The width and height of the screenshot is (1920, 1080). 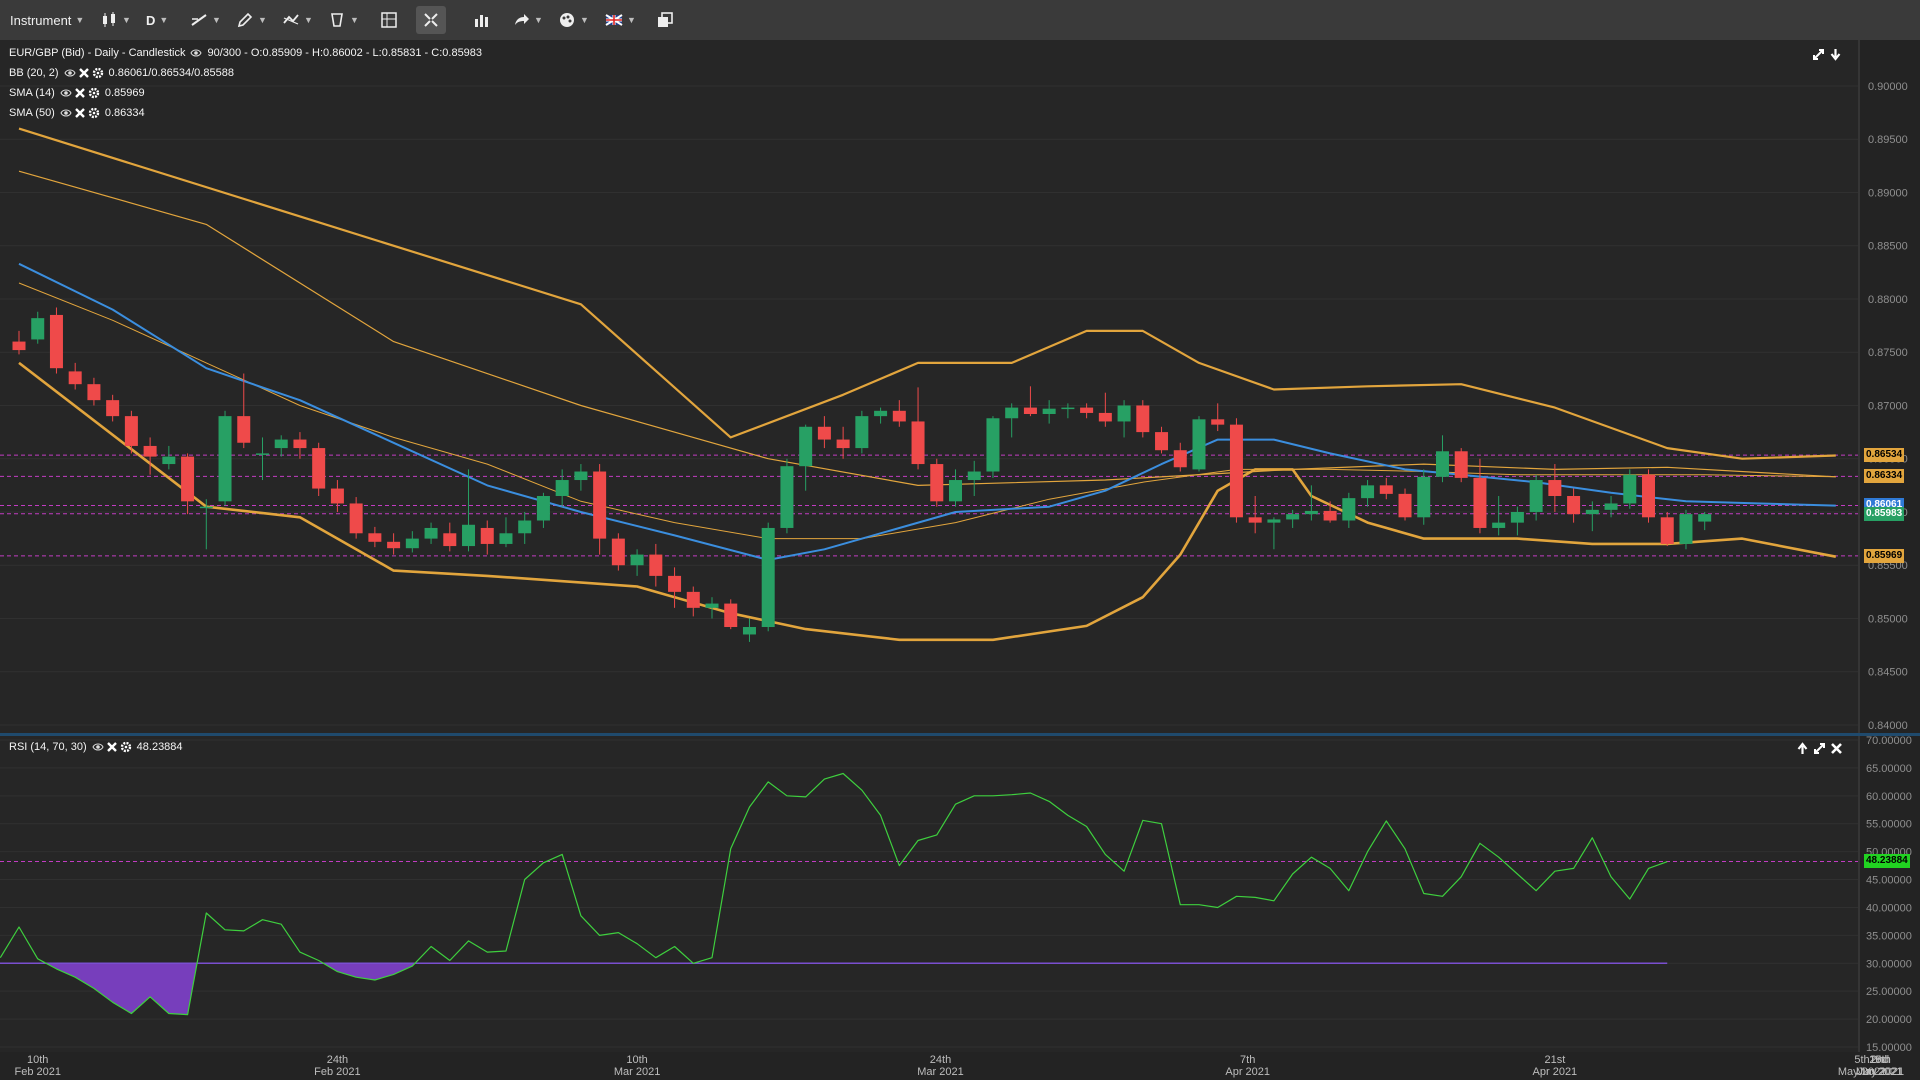 What do you see at coordinates (337, 1072) in the screenshot?
I see `x-axis-month: Feb 2021` at bounding box center [337, 1072].